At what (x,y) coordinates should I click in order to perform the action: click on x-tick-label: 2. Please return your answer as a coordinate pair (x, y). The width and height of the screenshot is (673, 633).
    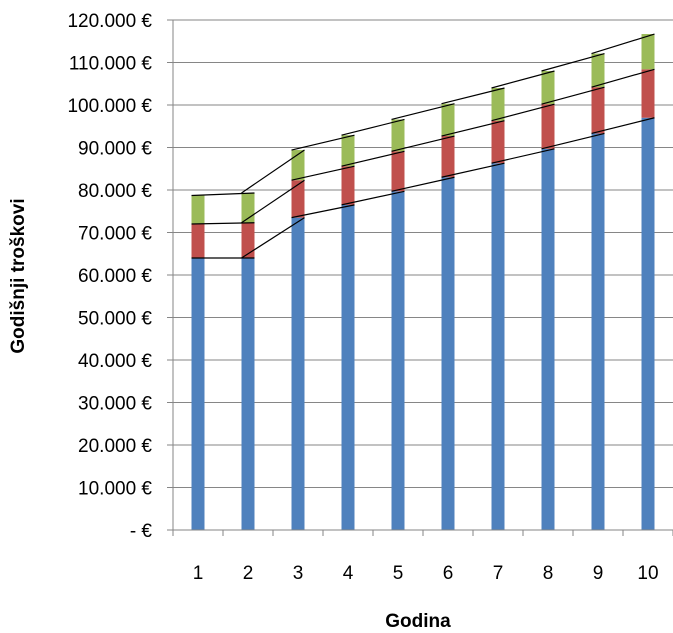
    Looking at the image, I should click on (248, 573).